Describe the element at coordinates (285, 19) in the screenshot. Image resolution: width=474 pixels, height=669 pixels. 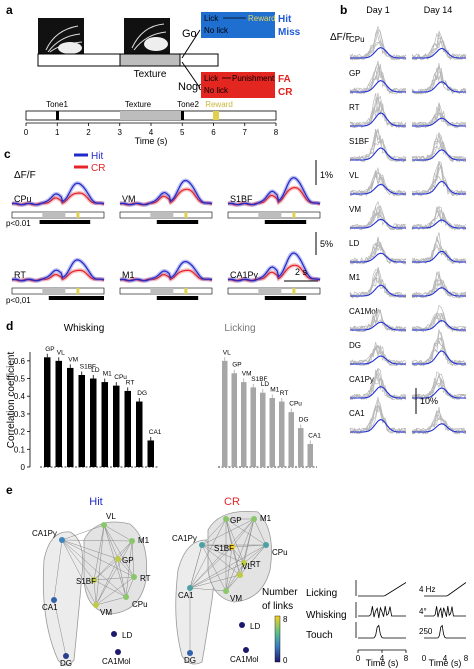
I see `hit-outcome: Hit` at that location.